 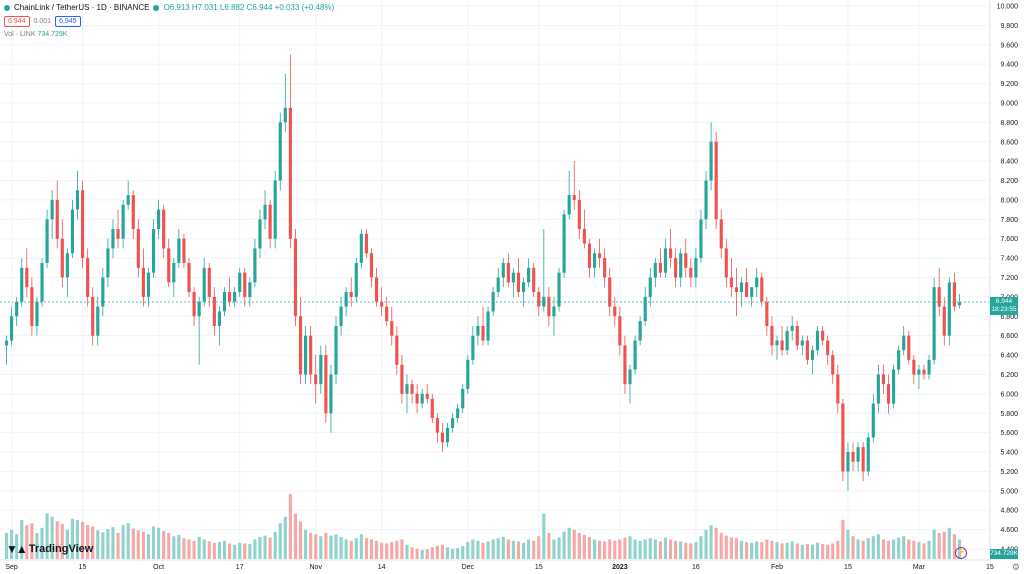 What do you see at coordinates (1009, 45) in the screenshot?
I see `price-tick-label: 9.600` at bounding box center [1009, 45].